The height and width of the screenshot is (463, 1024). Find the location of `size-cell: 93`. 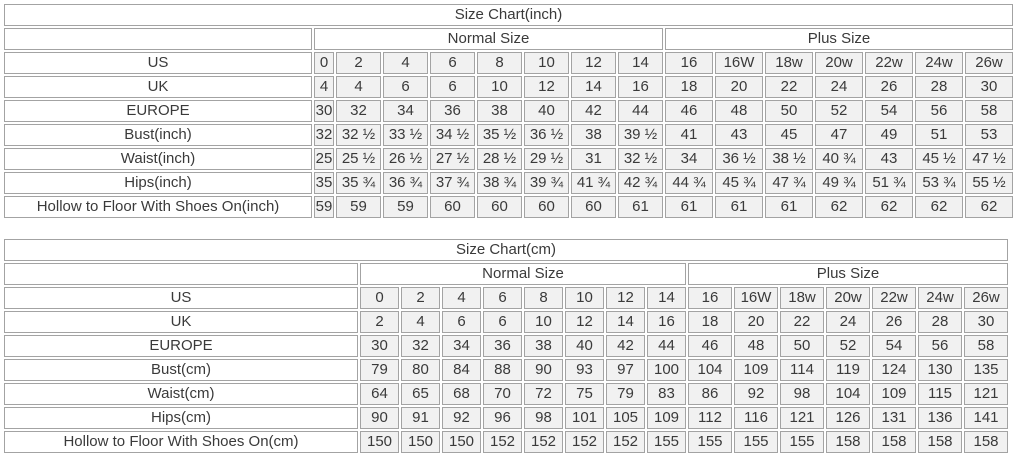

size-cell: 93 is located at coordinates (584, 370).